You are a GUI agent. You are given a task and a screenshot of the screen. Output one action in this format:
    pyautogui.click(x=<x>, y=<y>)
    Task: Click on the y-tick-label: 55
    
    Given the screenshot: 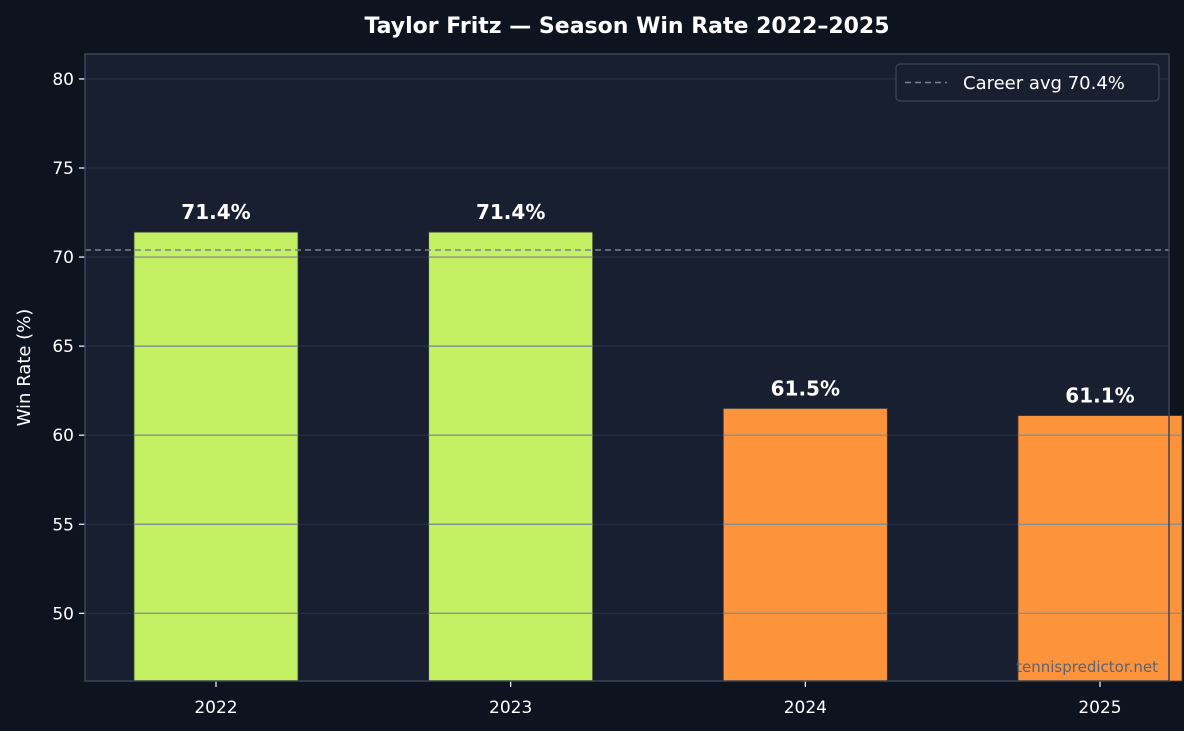 What is the action you would take?
    pyautogui.click(x=63, y=525)
    